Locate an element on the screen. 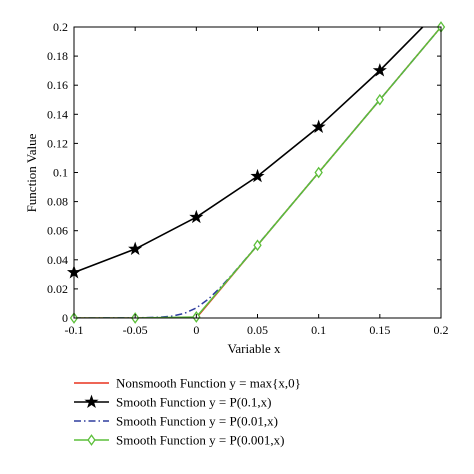 This screenshot has width=474, height=474. y-tick-label: 0.12 is located at coordinates (57, 143).